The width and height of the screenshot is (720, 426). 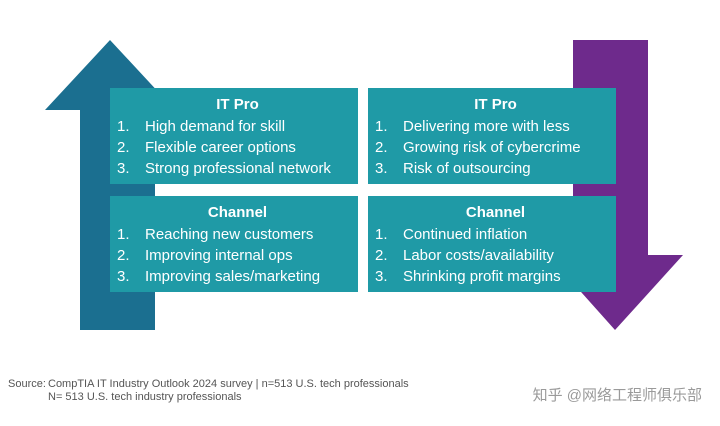 I want to click on list-item: 1. High demand for skill, so click(x=201, y=126).